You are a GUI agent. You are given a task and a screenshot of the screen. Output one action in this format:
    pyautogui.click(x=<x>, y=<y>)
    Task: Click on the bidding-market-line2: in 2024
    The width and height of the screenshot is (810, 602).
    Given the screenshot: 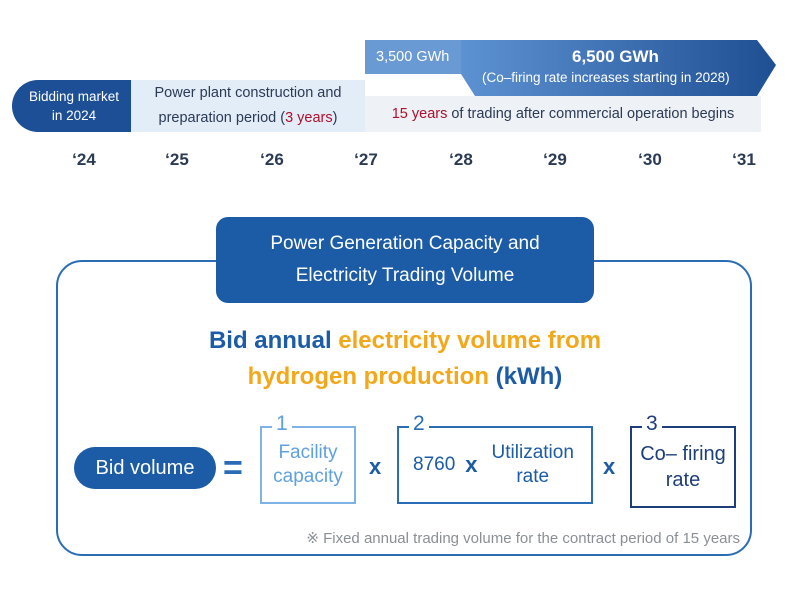 What is the action you would take?
    pyautogui.click(x=74, y=115)
    